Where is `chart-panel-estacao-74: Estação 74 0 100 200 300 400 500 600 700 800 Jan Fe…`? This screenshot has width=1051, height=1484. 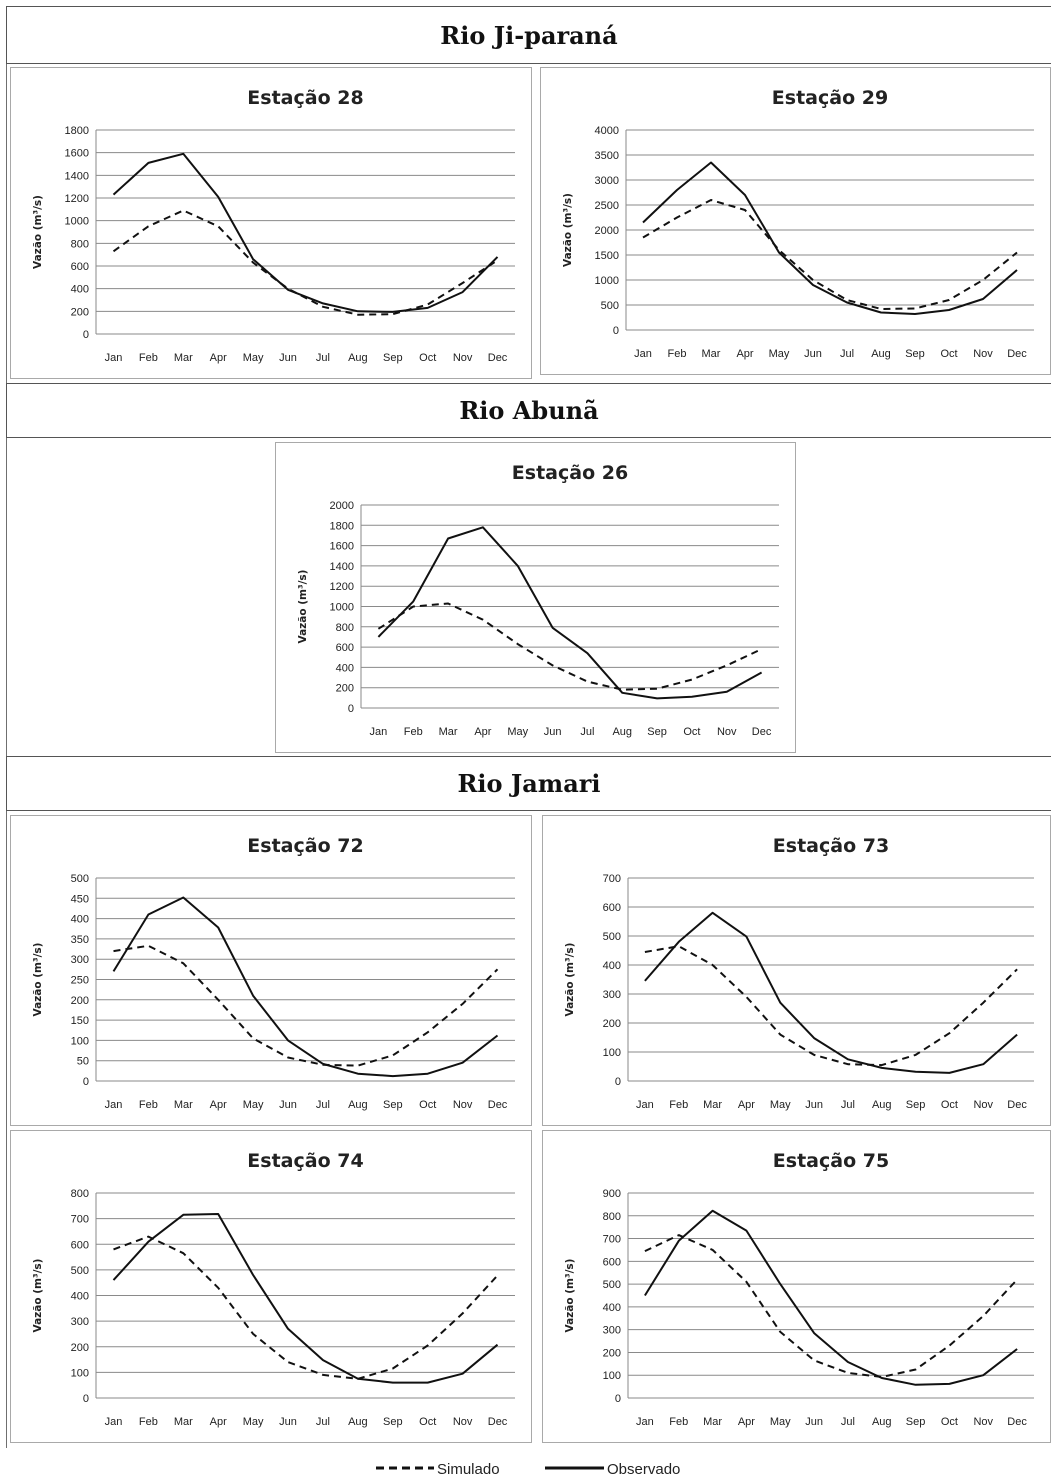 chart-panel-estacao-74: Estação 74 0 100 200 300 400 500 600 700 800 Jan Fe… is located at coordinates (271, 1286).